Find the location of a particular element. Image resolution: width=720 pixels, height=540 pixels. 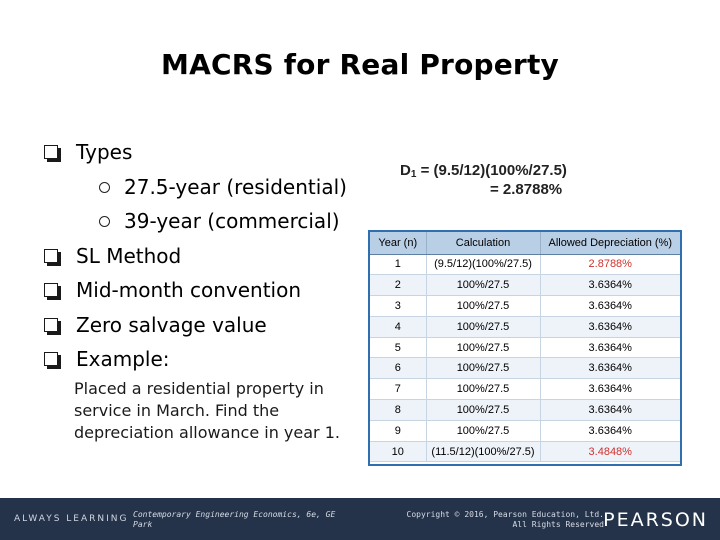

cell-year: 10 is located at coordinates (398, 452).